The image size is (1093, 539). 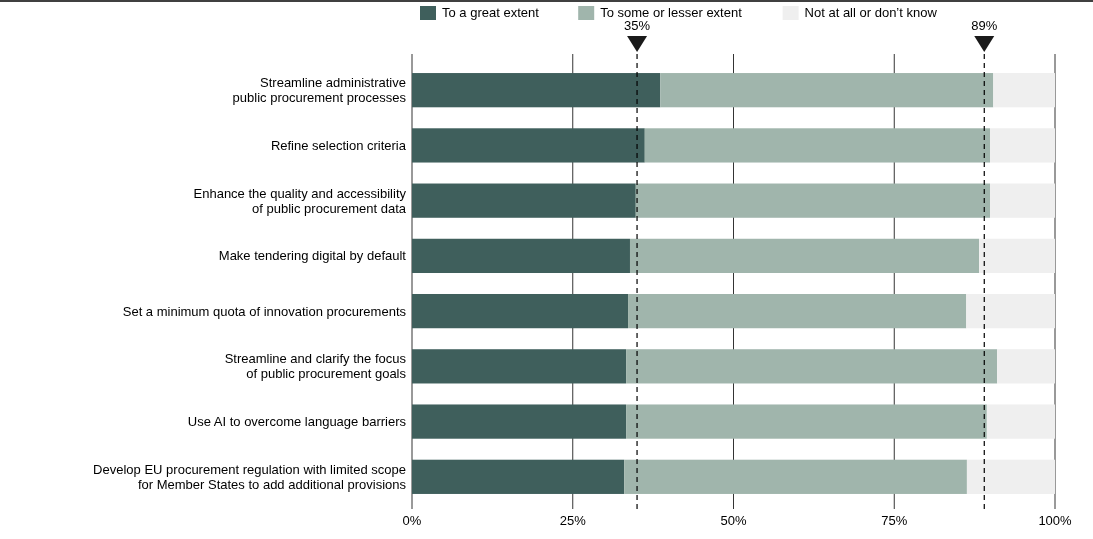 What do you see at coordinates (338, 145) in the screenshot?
I see `y-tick-label: Refine selection criteria` at bounding box center [338, 145].